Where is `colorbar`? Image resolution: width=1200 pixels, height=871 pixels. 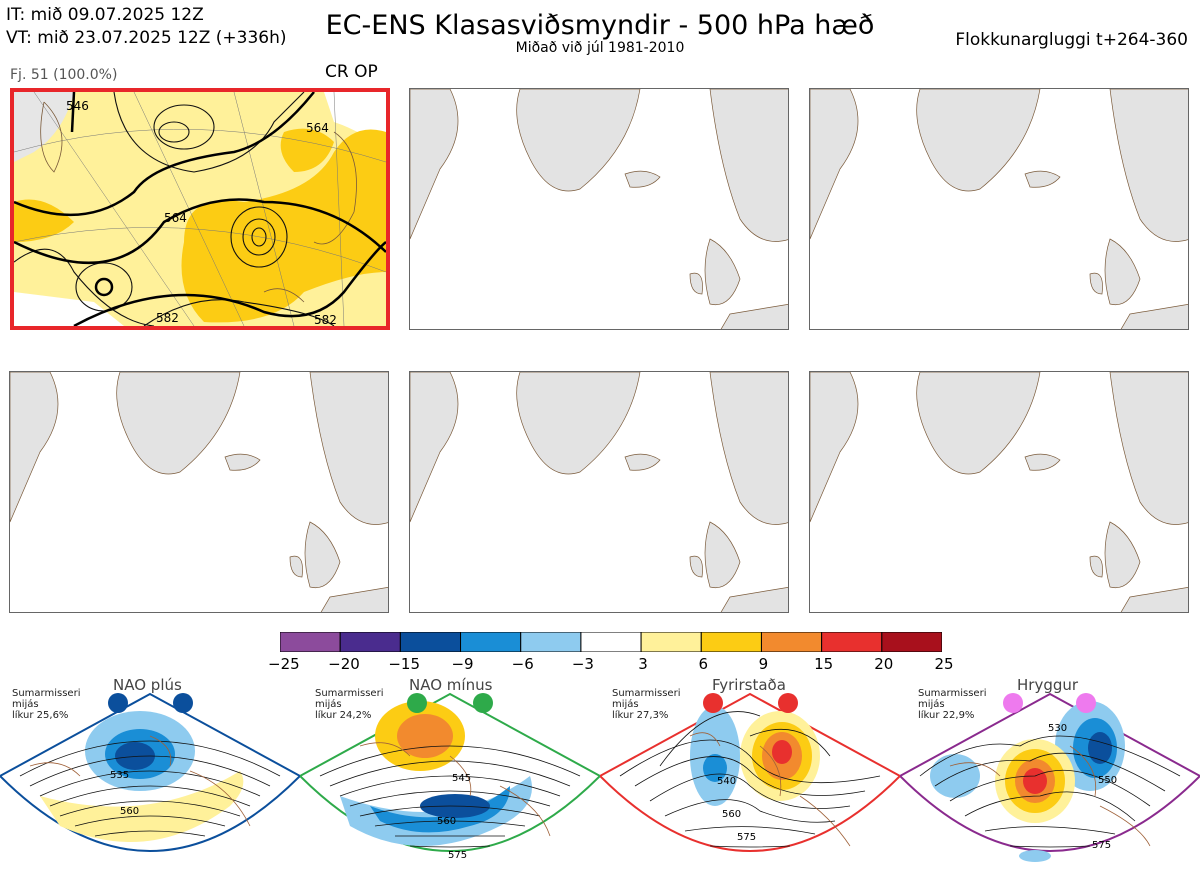
colorbar is located at coordinates (611, 642).